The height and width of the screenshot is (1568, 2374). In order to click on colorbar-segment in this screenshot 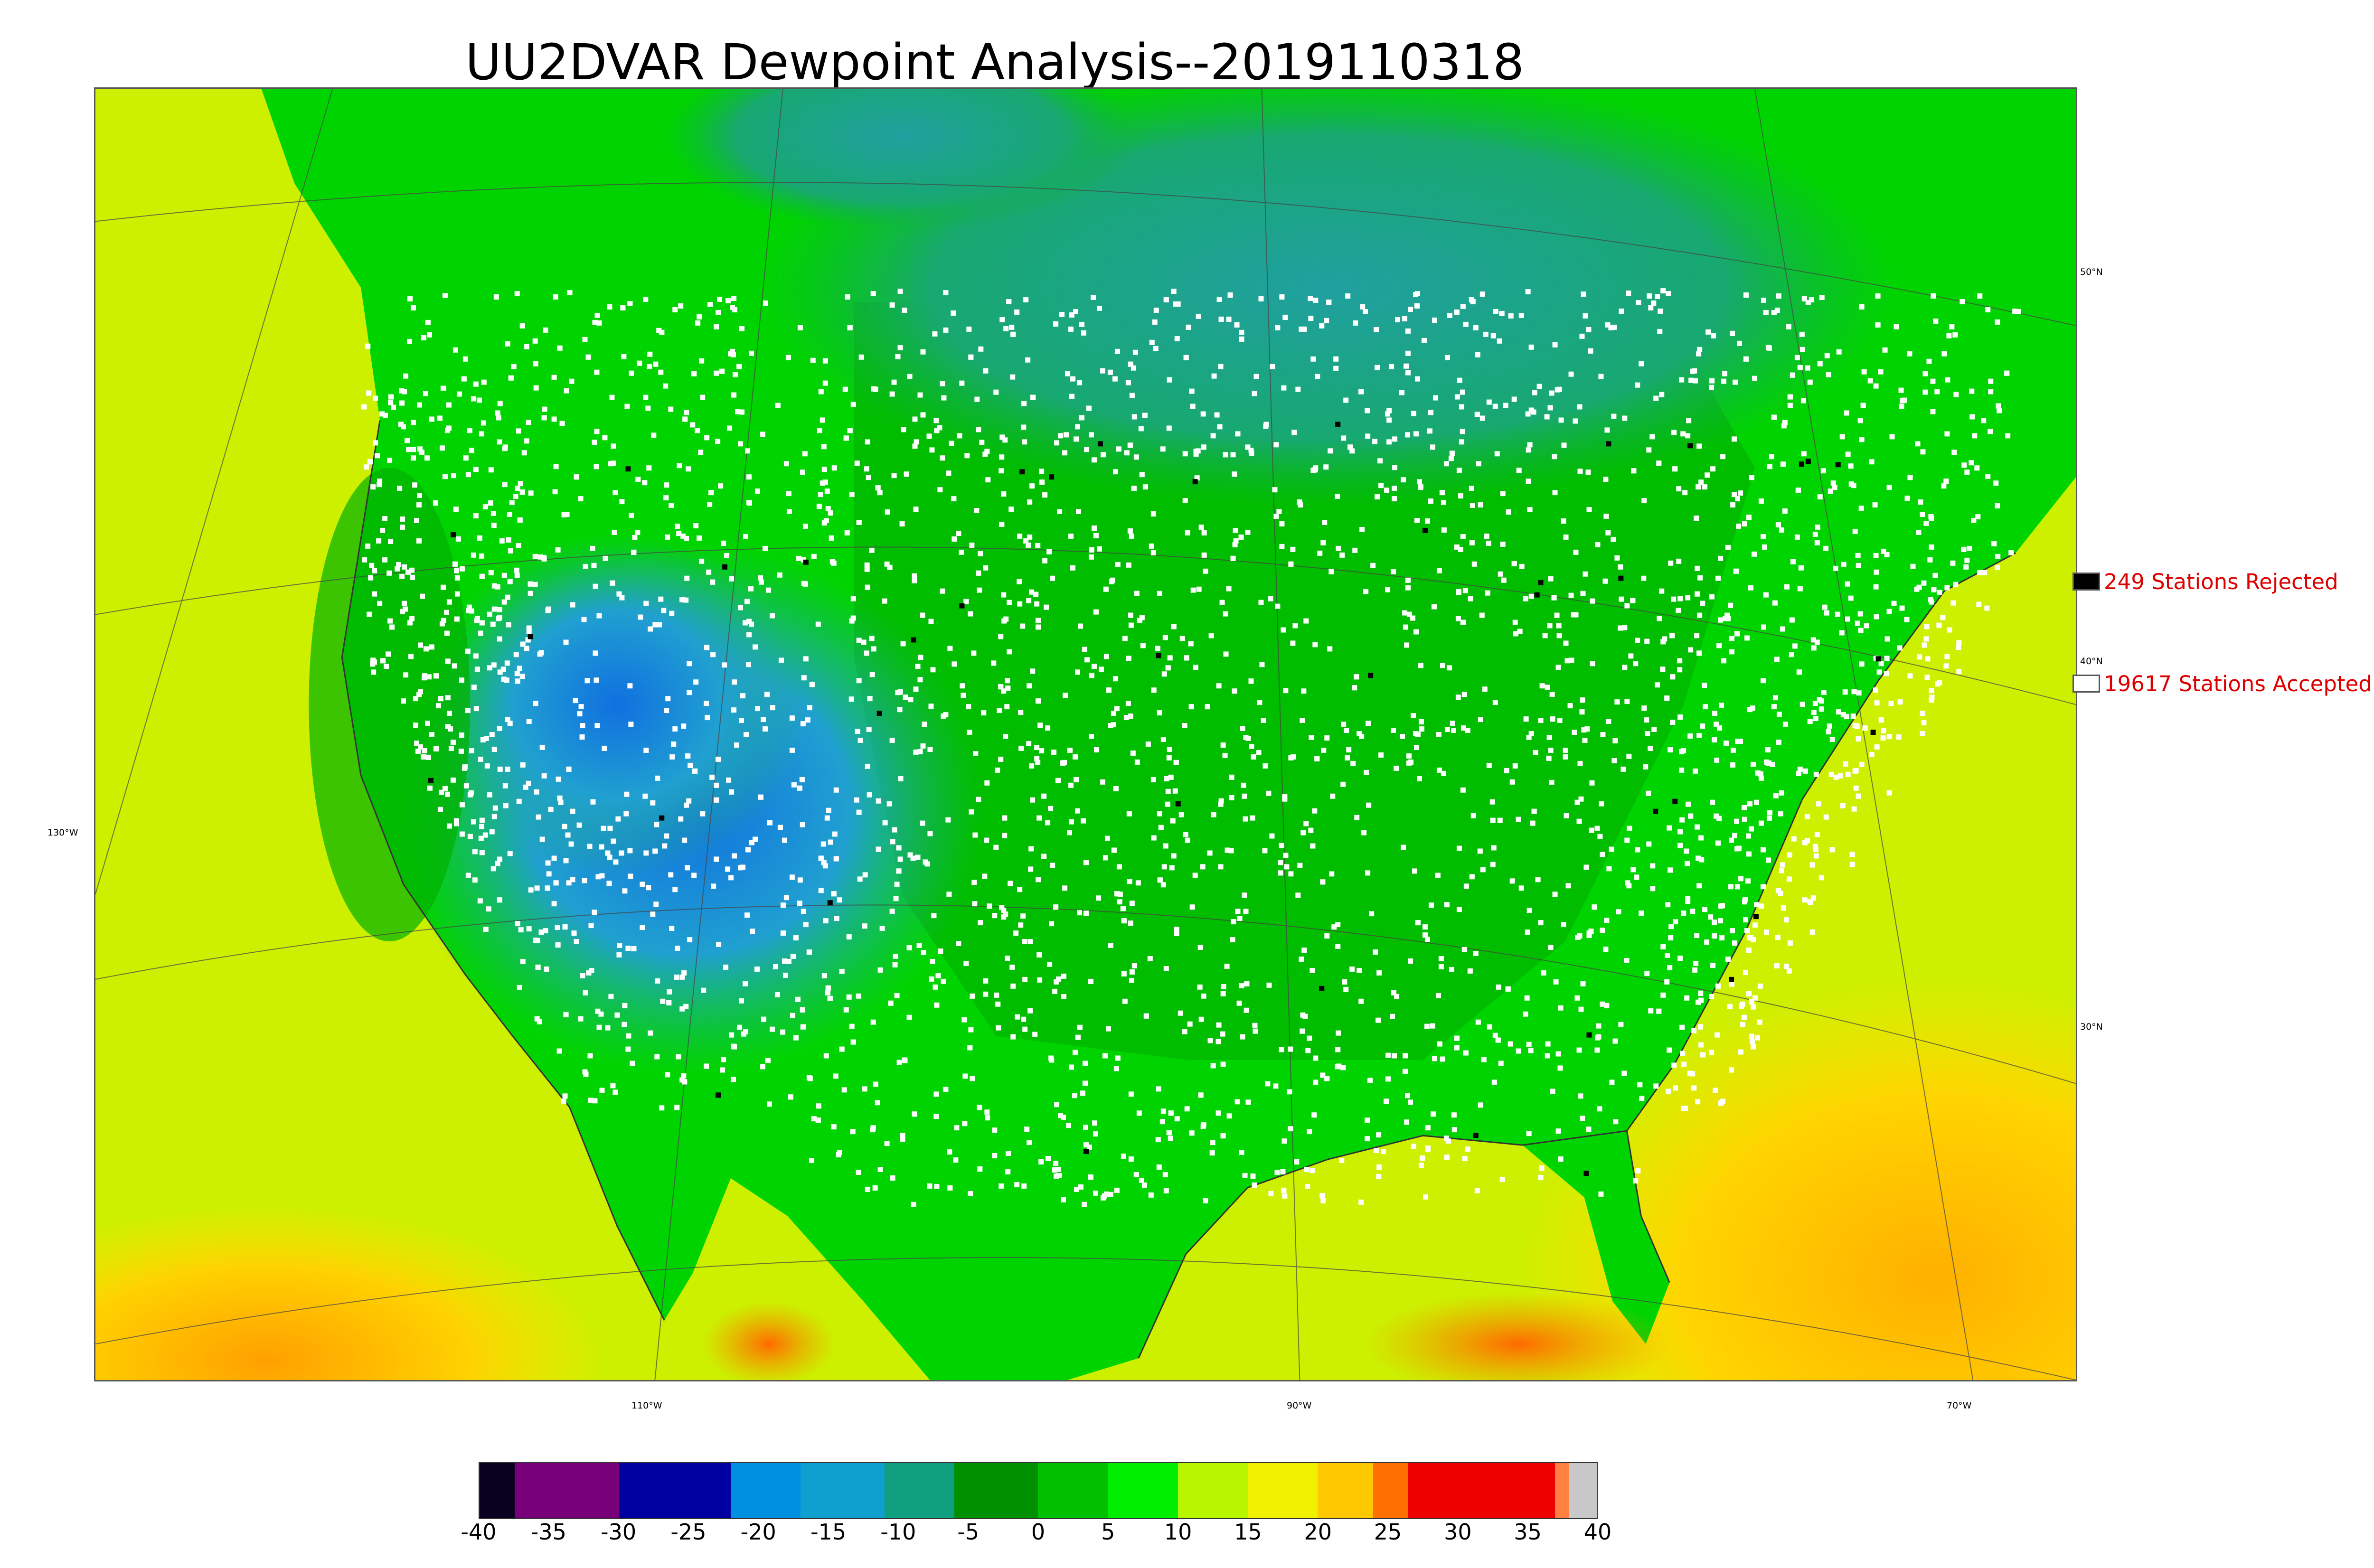, I will do `click(1345, 1491)`.